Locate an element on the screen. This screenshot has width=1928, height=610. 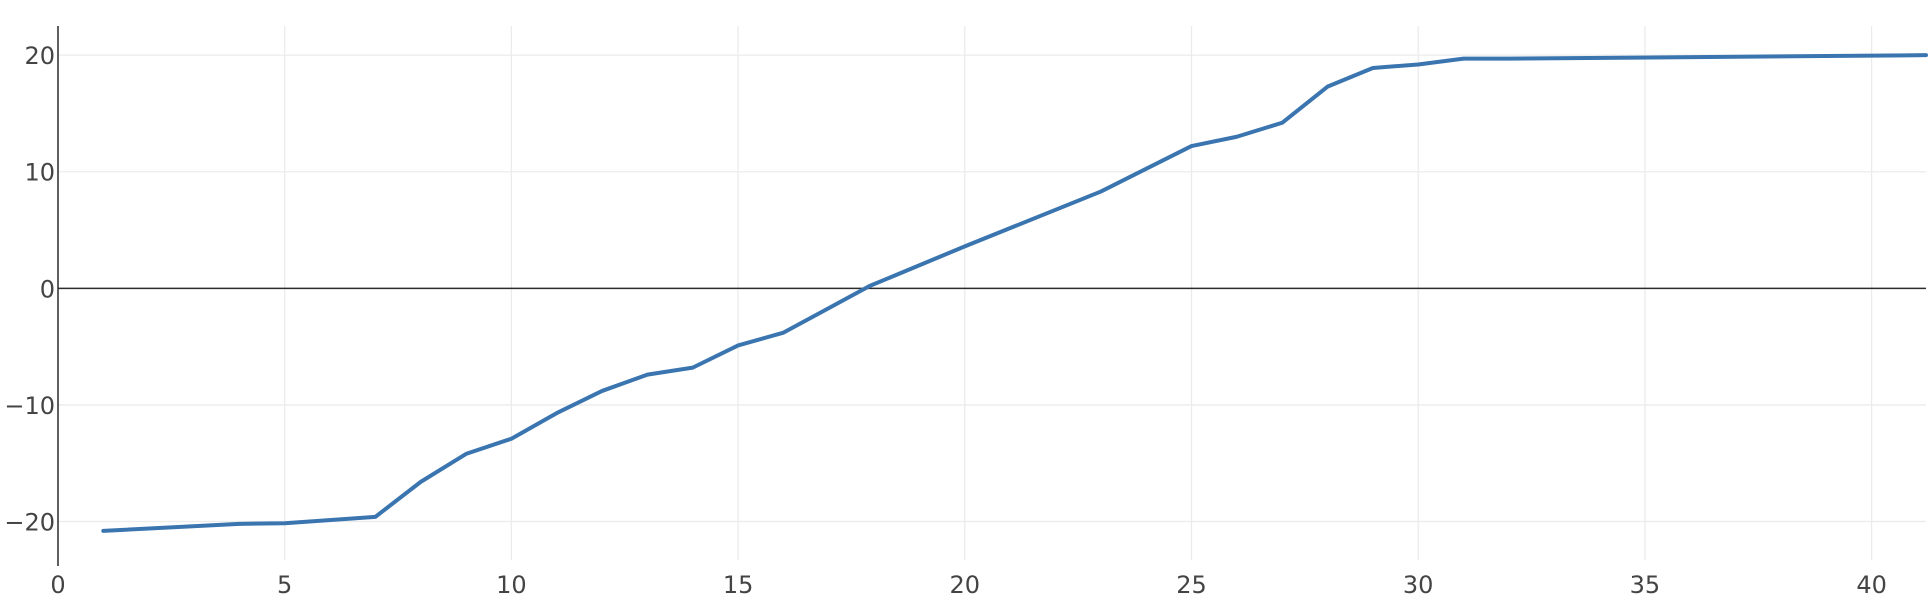
x-tick-label: 25 is located at coordinates (1191, 585).